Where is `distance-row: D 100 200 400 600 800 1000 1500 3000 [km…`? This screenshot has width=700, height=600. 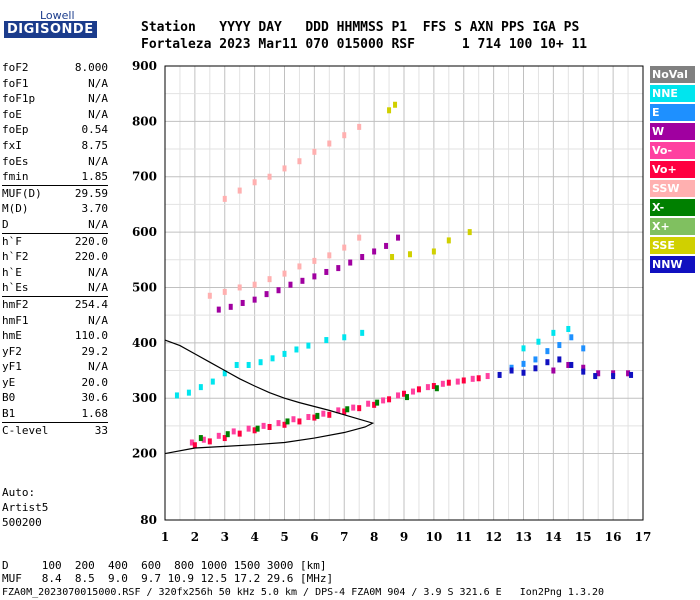 distance-row: D 100 200 400 600 800 1000 1500 3000 [km… is located at coordinates (164, 565).